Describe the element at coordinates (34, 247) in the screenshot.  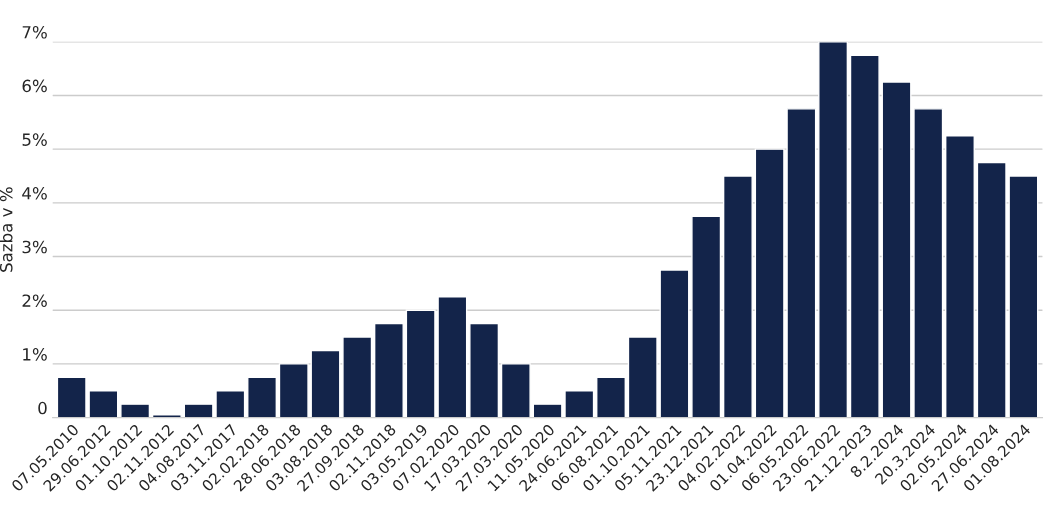
I see `y-tick-label: 3%` at that location.